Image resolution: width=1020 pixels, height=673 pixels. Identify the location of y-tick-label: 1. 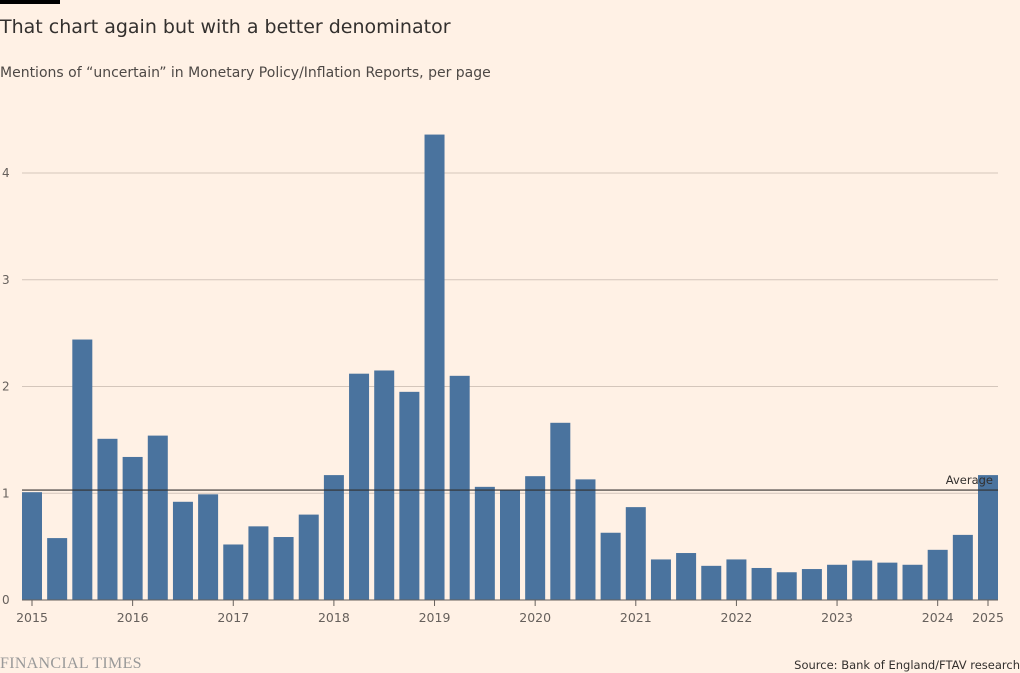
(6, 493).